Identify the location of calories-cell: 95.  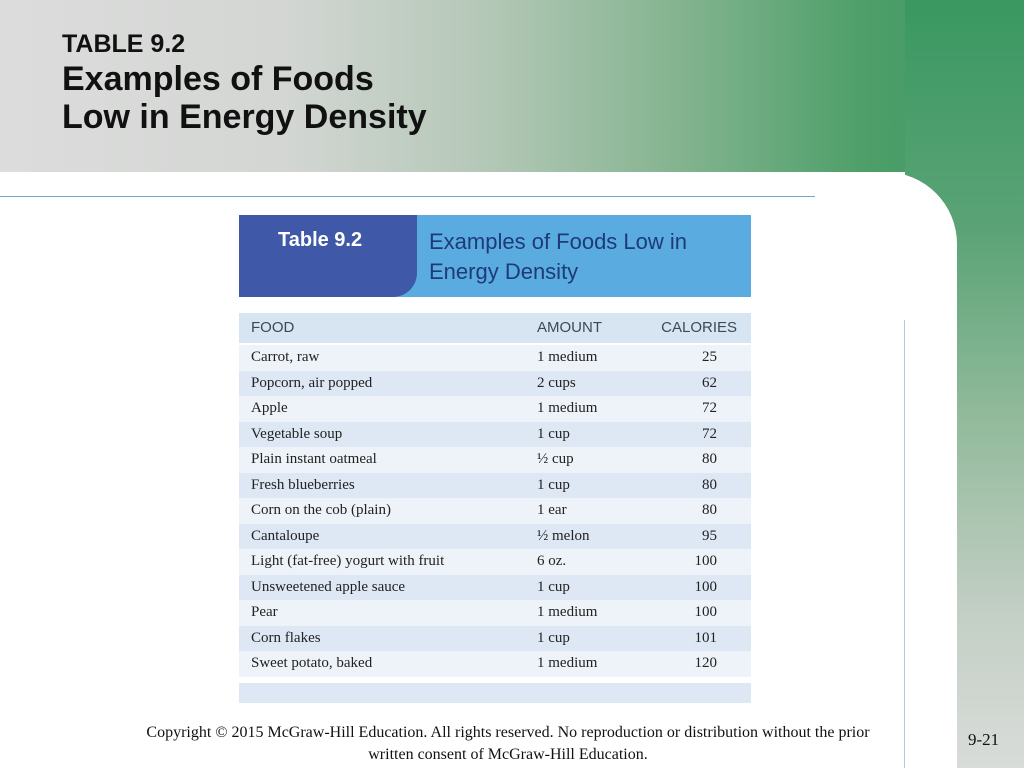
(709, 535).